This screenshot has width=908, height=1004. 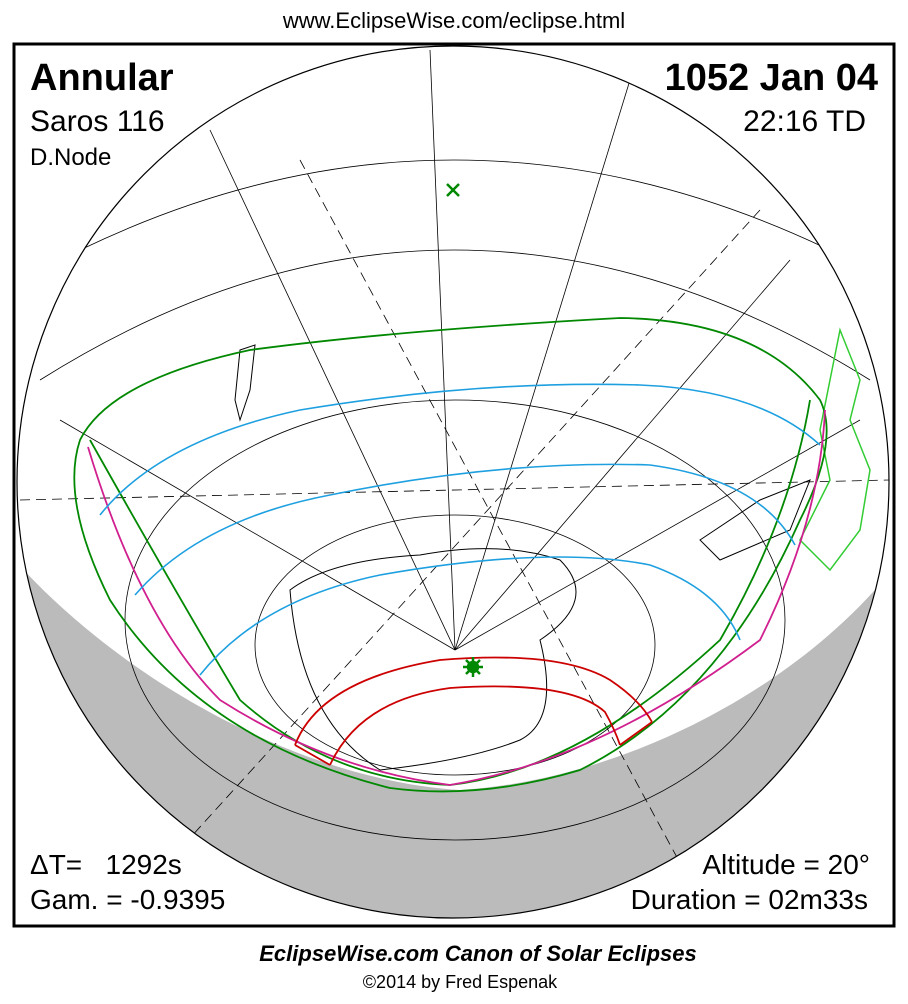 What do you see at coordinates (127, 899) in the screenshot?
I see `gamma: Gam. = -0.9395` at bounding box center [127, 899].